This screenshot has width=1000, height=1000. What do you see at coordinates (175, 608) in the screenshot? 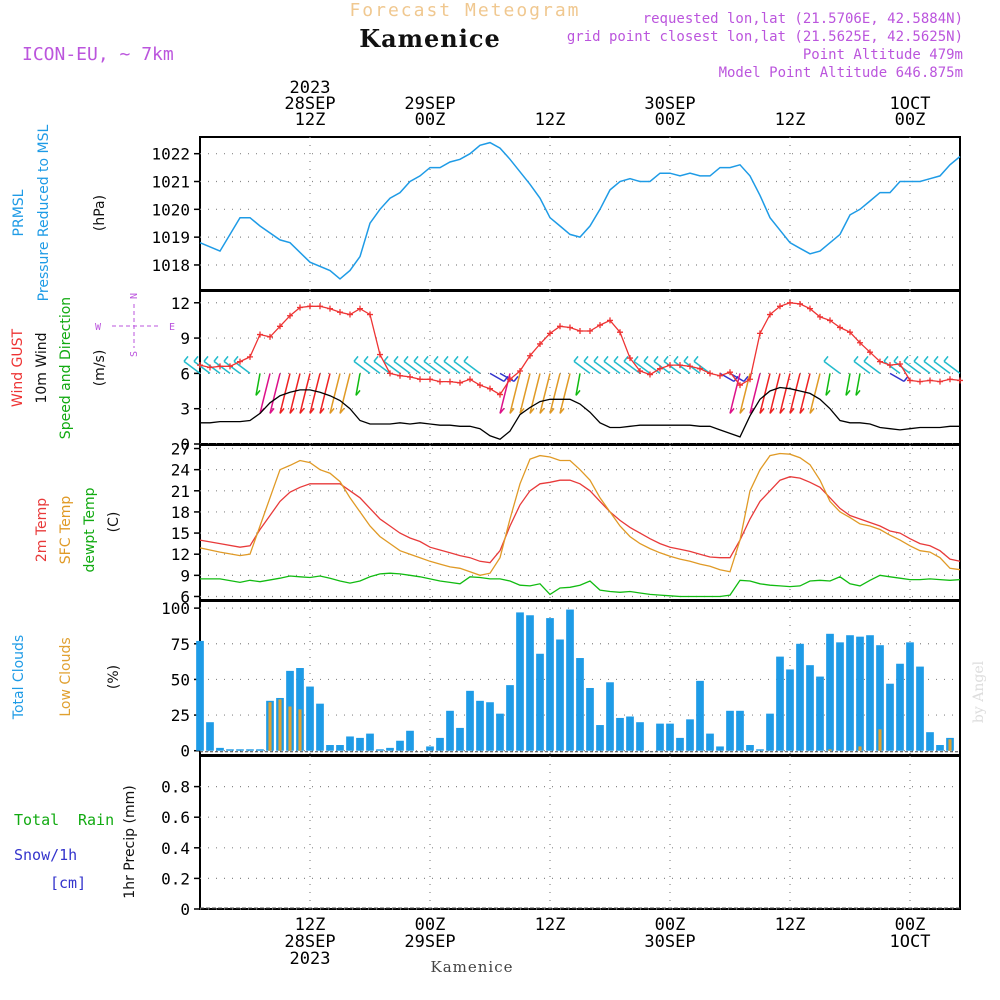
I see `clouds-ytick-label: 100` at bounding box center [175, 608].